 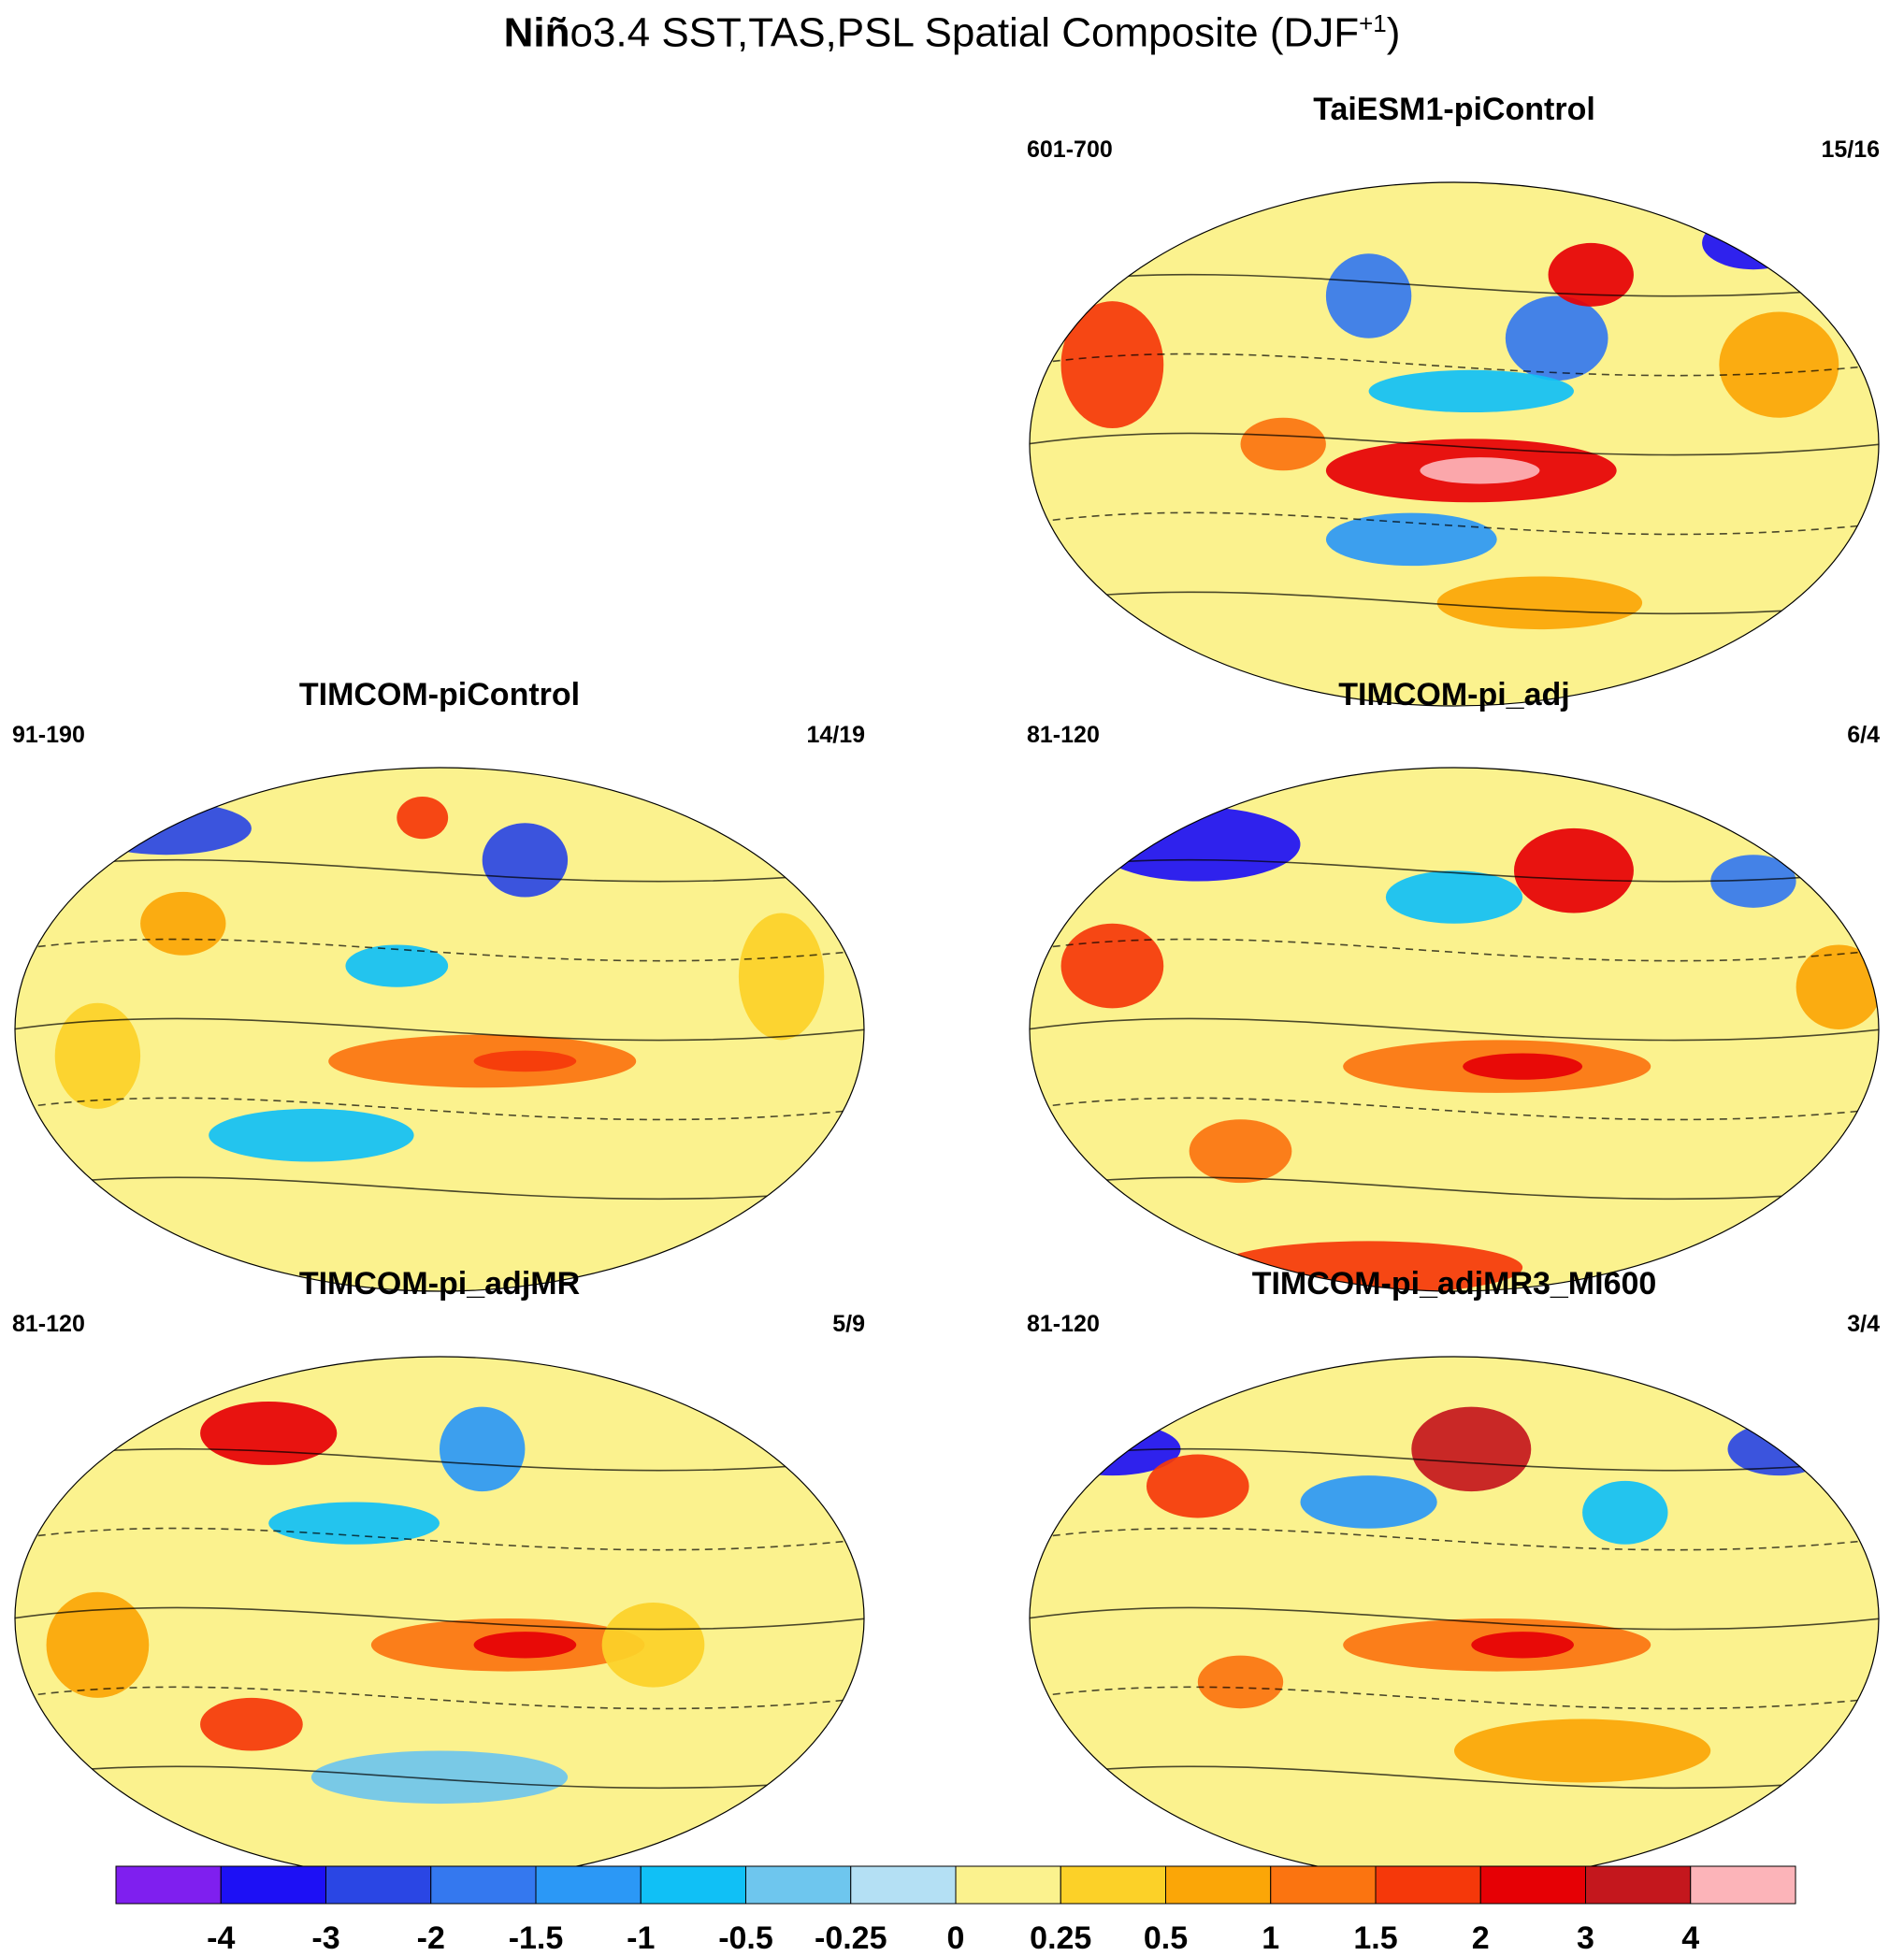 What do you see at coordinates (1690, 1937) in the screenshot?
I see `colorbar-tick-label: 4` at bounding box center [1690, 1937].